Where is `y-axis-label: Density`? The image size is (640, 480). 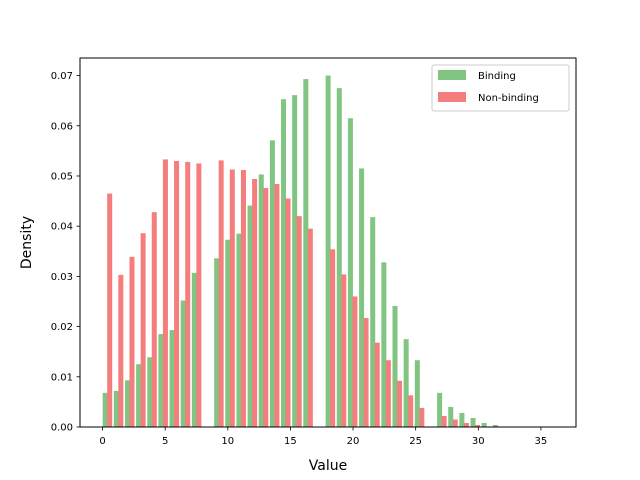
y-axis-label: Density is located at coordinates (27, 242).